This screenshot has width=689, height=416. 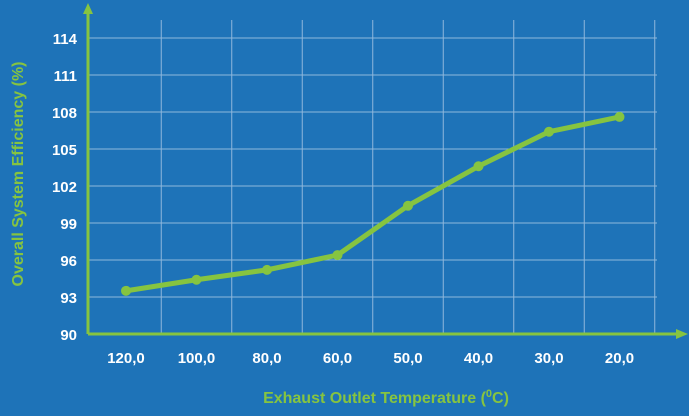 What do you see at coordinates (88, 8) in the screenshot?
I see `y-axis-arrow-icon` at bounding box center [88, 8].